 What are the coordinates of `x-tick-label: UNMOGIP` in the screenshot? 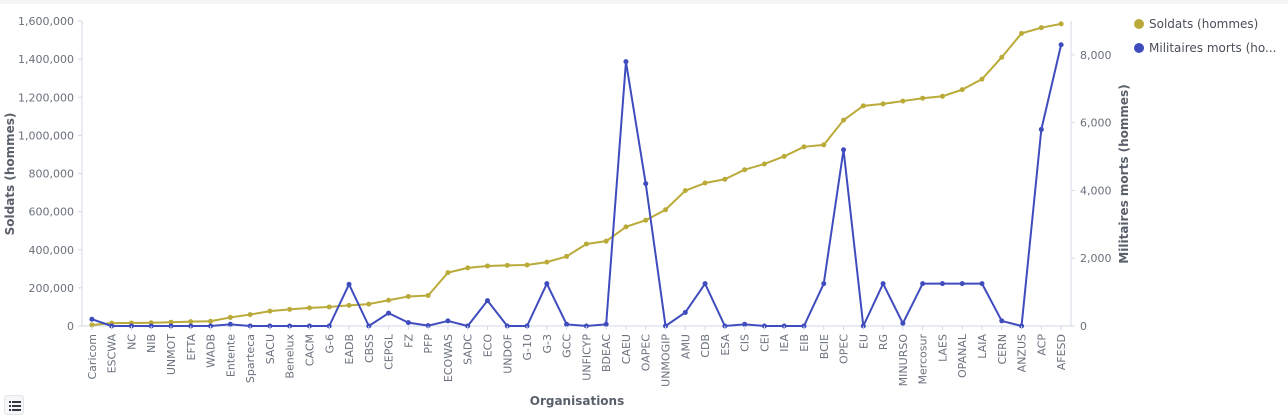 It's located at (666, 360).